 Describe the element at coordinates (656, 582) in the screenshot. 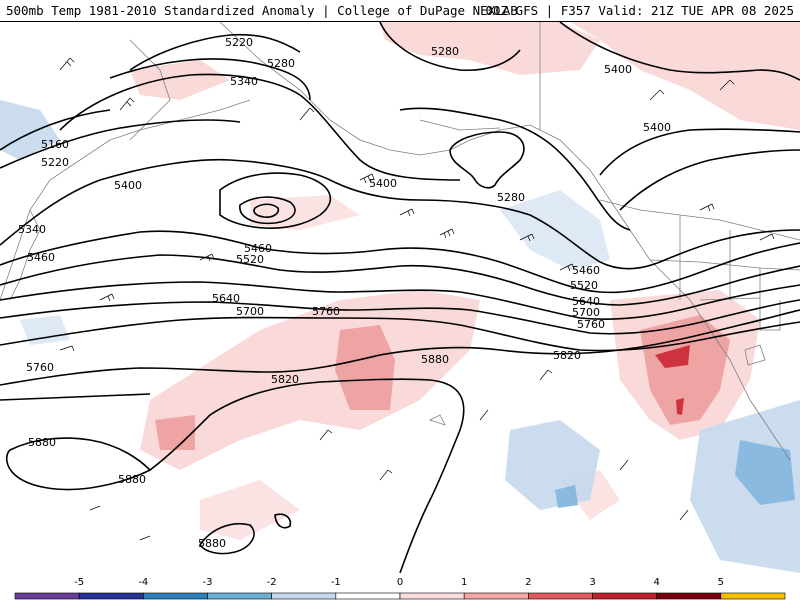

I see `color-scale-tick-label: 4` at that location.